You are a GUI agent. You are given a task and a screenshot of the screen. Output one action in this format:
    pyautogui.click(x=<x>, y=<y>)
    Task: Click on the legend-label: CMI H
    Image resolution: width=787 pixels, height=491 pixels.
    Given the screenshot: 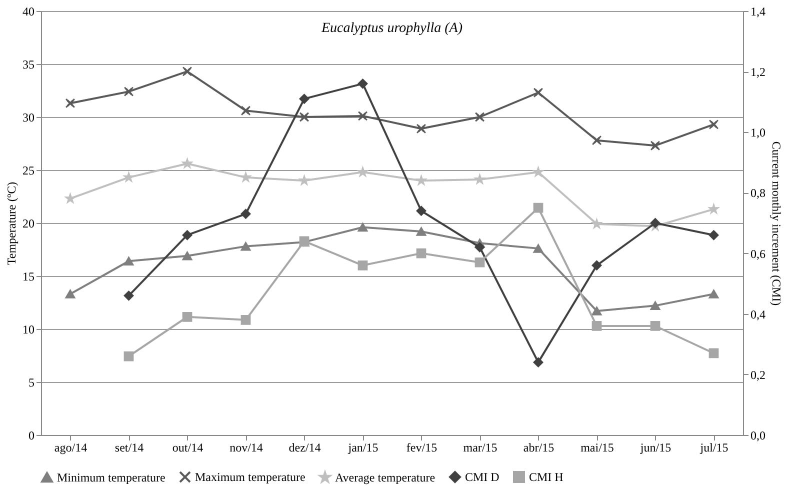 What is the action you would take?
    pyautogui.click(x=546, y=477)
    